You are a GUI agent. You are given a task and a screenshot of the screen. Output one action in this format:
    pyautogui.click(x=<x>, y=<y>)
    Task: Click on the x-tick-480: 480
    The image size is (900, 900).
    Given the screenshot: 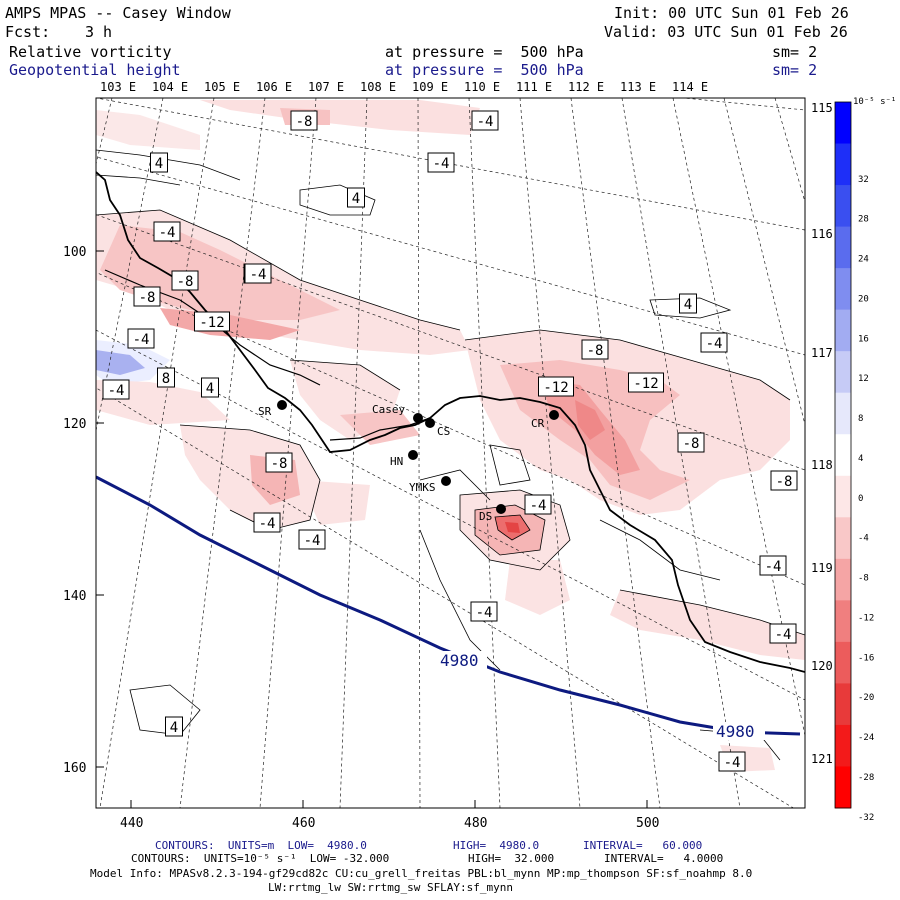 What is the action you would take?
    pyautogui.click(x=475, y=823)
    